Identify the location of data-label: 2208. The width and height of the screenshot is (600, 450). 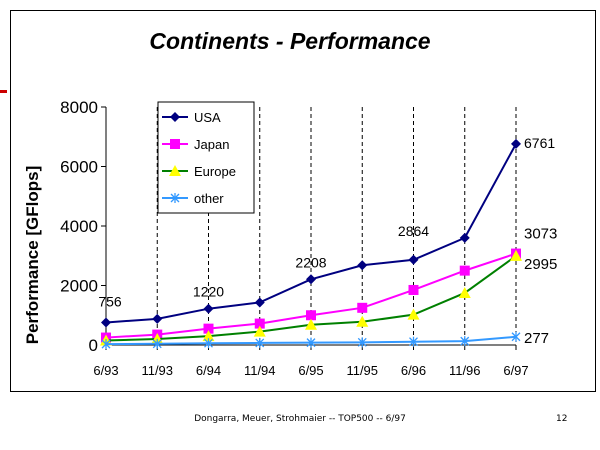
(310, 262).